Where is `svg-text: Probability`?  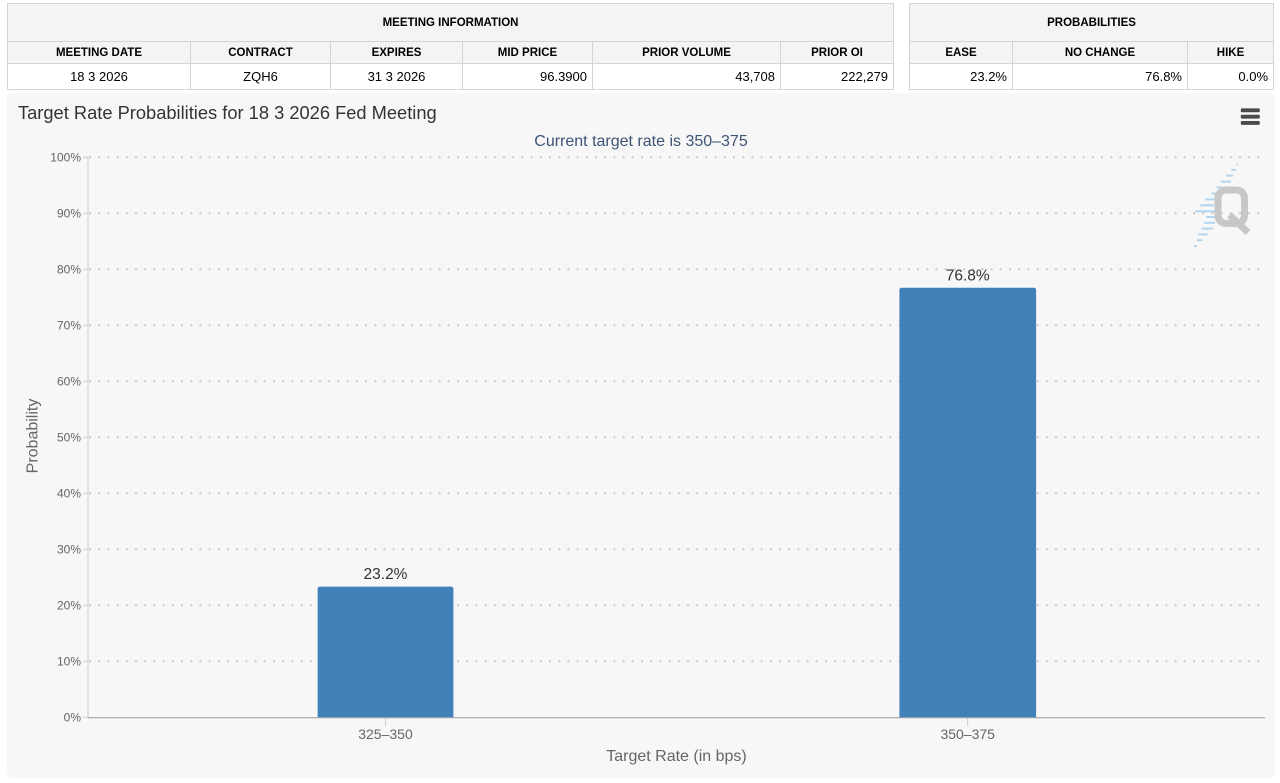 svg-text: Probability is located at coordinates (33, 436).